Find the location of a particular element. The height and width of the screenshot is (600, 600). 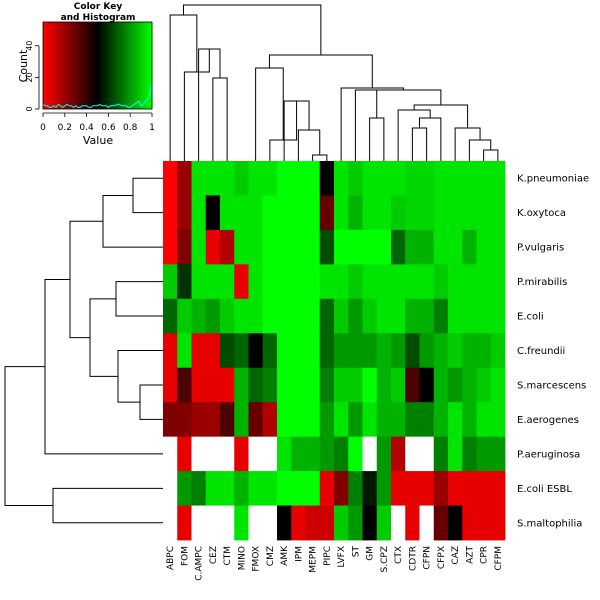

column-label: GM is located at coordinates (371, 553).